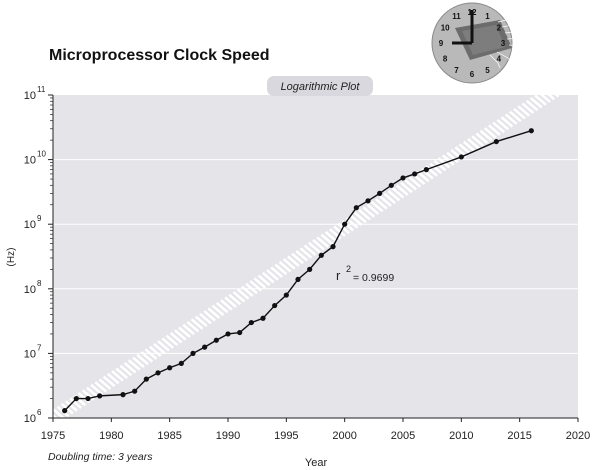 This screenshot has width=595, height=470. What do you see at coordinates (445, 59) in the screenshot?
I see `clock-number: 8` at bounding box center [445, 59].